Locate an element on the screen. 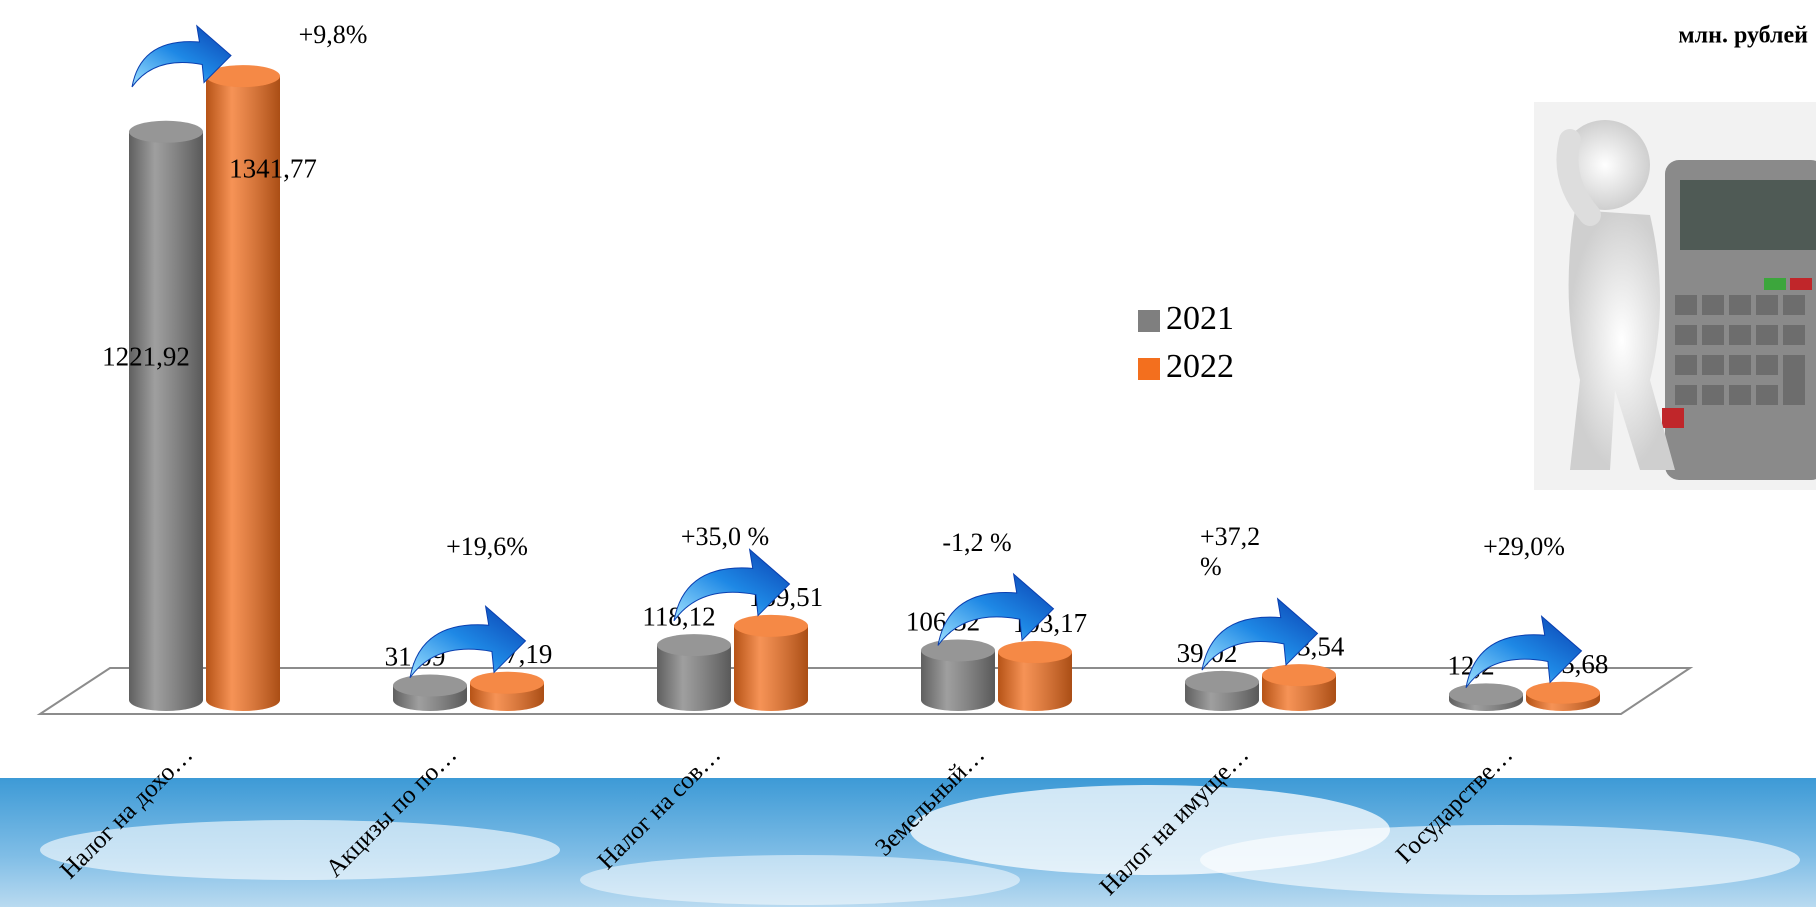  sky-background is located at coordinates (908, 842).